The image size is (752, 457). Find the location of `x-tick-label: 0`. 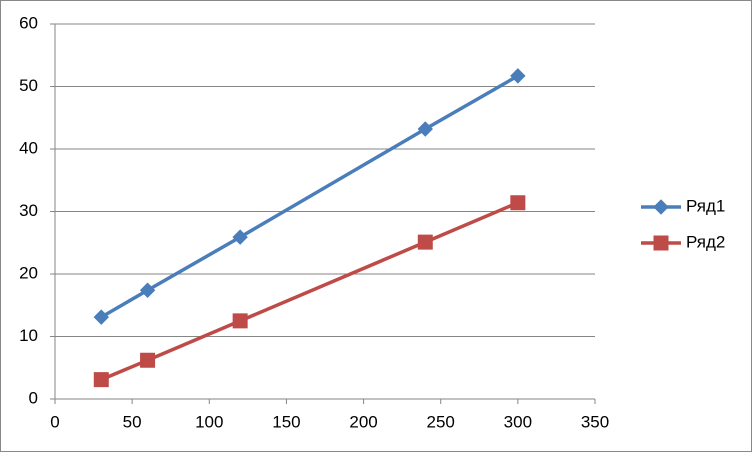

x-tick-label: 0 is located at coordinates (54, 421).